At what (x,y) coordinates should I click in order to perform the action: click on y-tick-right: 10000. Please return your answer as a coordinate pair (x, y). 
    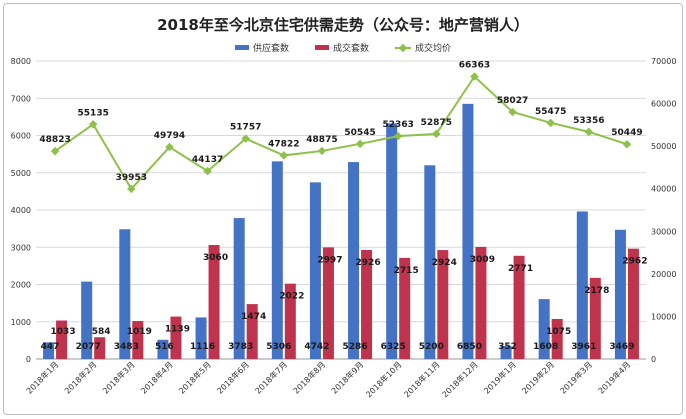
    Looking at the image, I should click on (663, 316).